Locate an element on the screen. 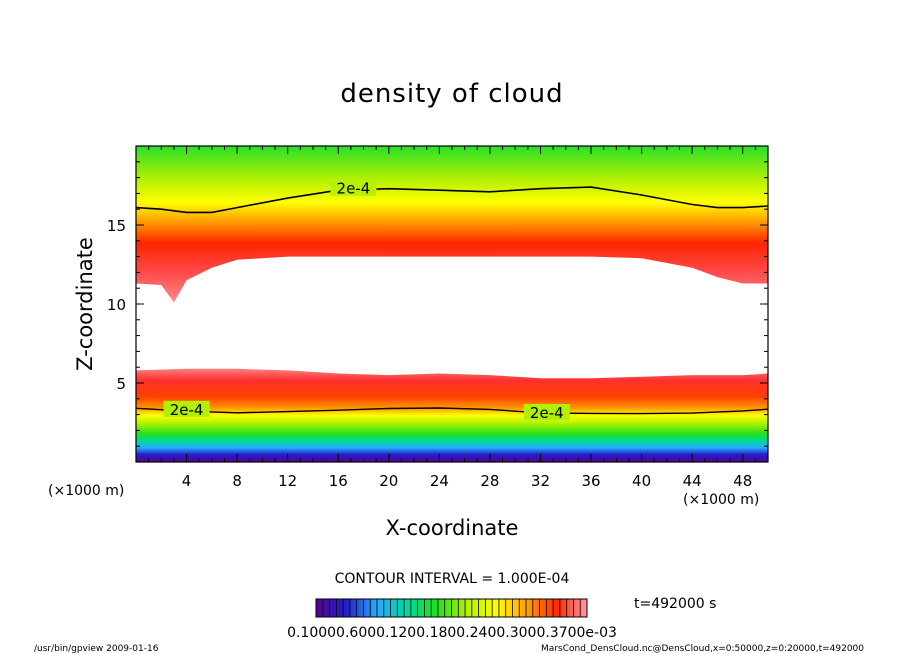 This screenshot has width=904, height=654. chart-title: density of cloud is located at coordinates (451, 94).